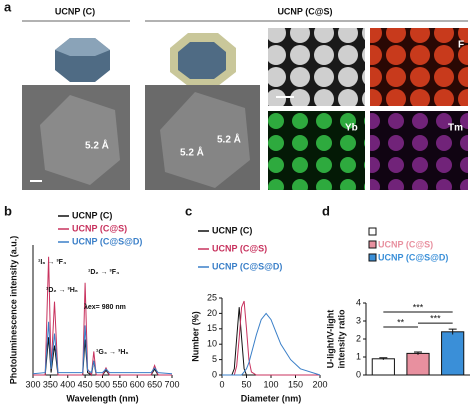 The image size is (474, 410). Describe the element at coordinates (154, 384) in the screenshot. I see `x-tick-label: 650` at that location.